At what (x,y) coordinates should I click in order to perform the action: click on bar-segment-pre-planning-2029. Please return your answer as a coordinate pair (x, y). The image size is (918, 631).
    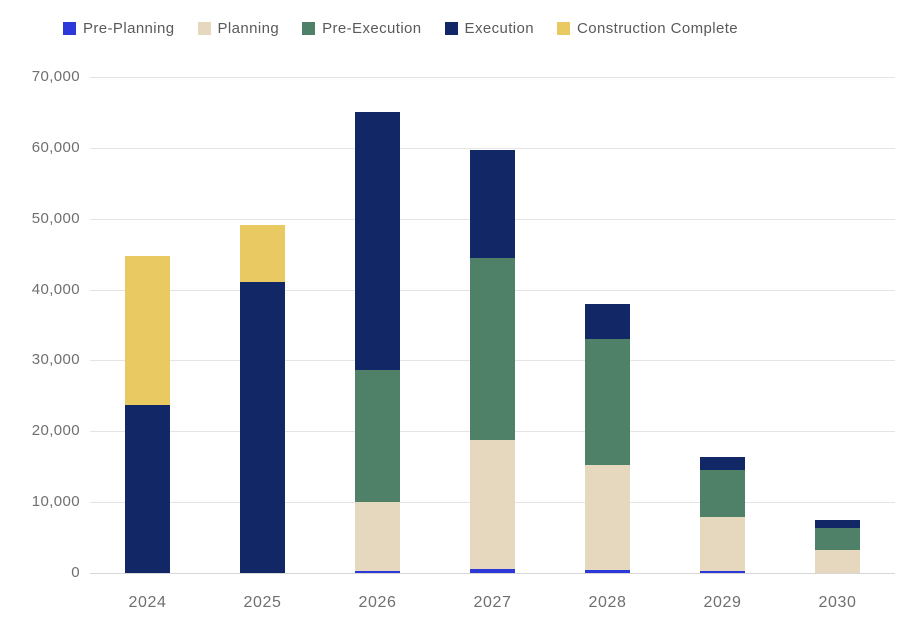
    Looking at the image, I should click on (722, 571).